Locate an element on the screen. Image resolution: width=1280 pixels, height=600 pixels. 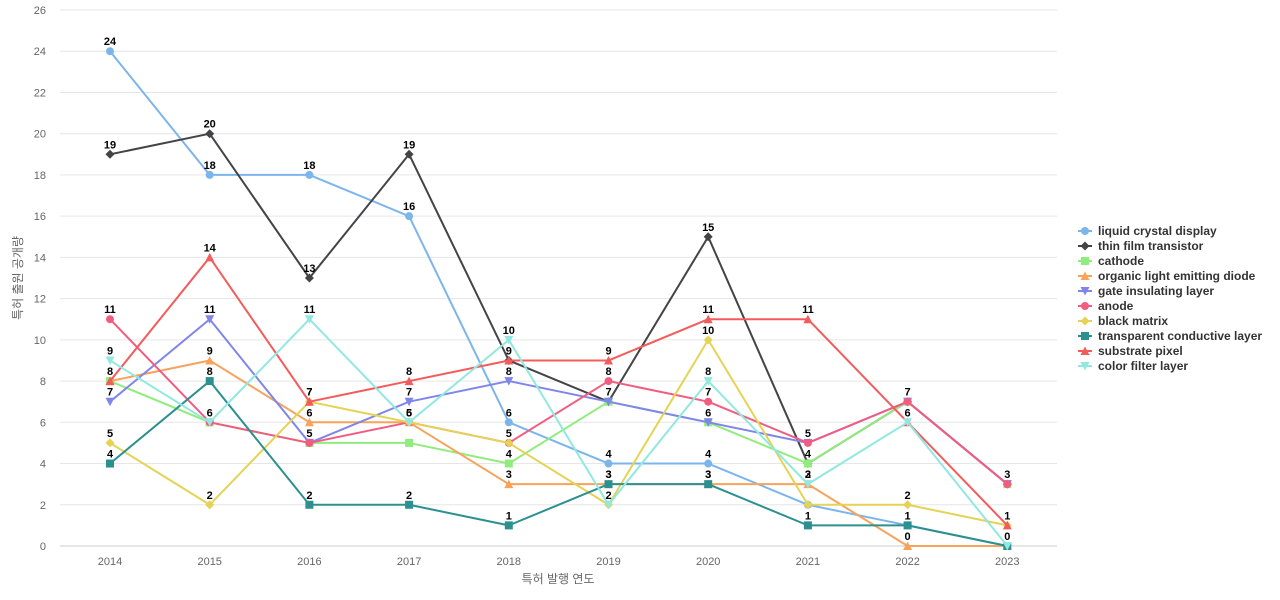
legend-item: anode is located at coordinates (1106, 306).